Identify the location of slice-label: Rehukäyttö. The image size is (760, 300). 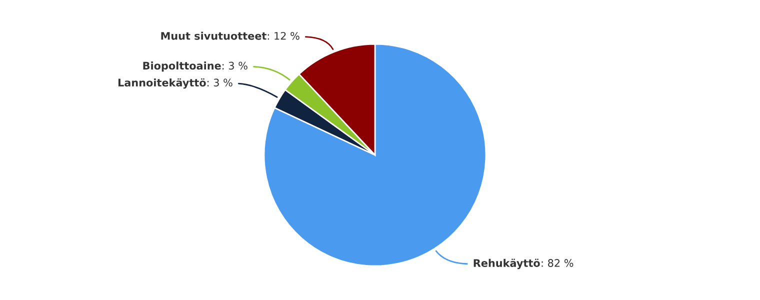
(507, 264).